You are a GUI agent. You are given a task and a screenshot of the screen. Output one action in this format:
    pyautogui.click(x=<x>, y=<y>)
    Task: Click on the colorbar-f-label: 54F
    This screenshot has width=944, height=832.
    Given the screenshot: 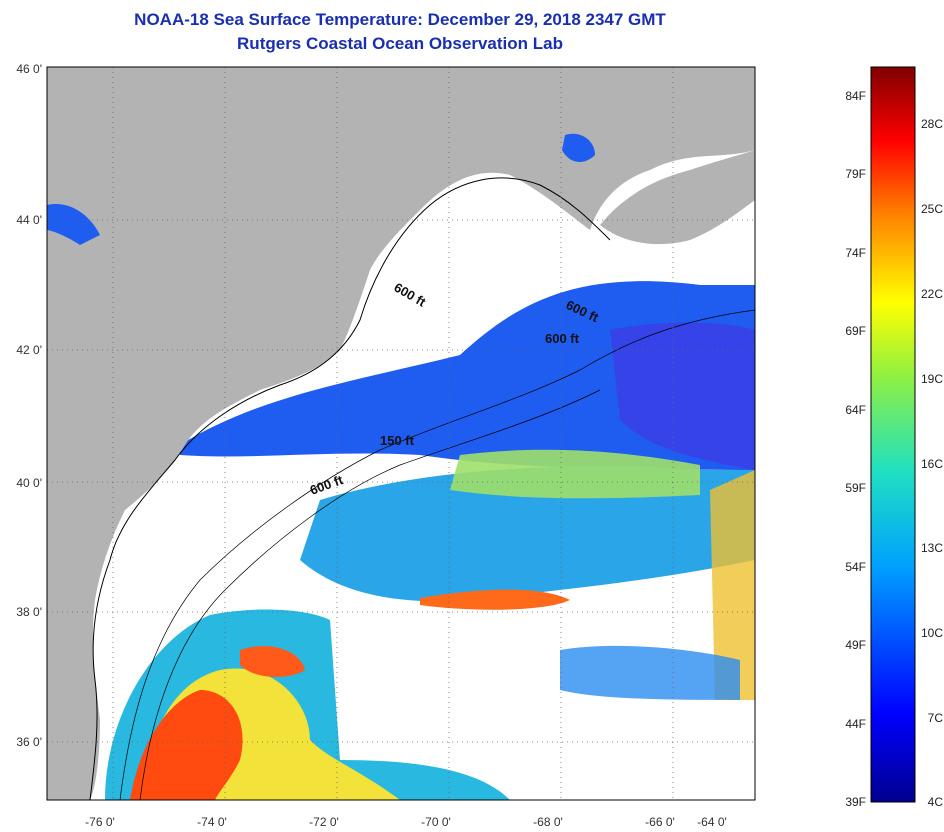 What is the action you would take?
    pyautogui.click(x=855, y=567)
    